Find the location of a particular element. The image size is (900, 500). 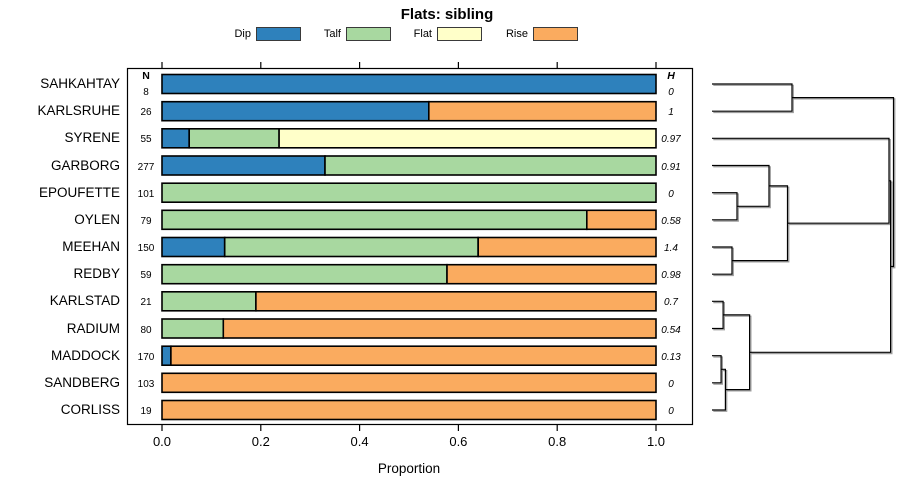

row-label: MADDOCK is located at coordinates (85, 355).